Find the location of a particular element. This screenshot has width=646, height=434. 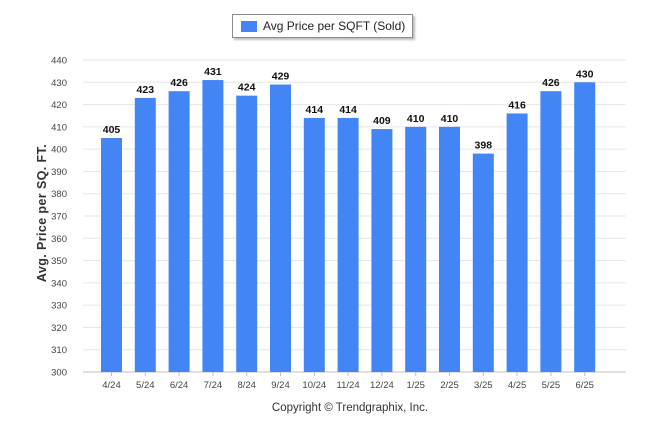

x-tick-label: 10/24 is located at coordinates (314, 385).